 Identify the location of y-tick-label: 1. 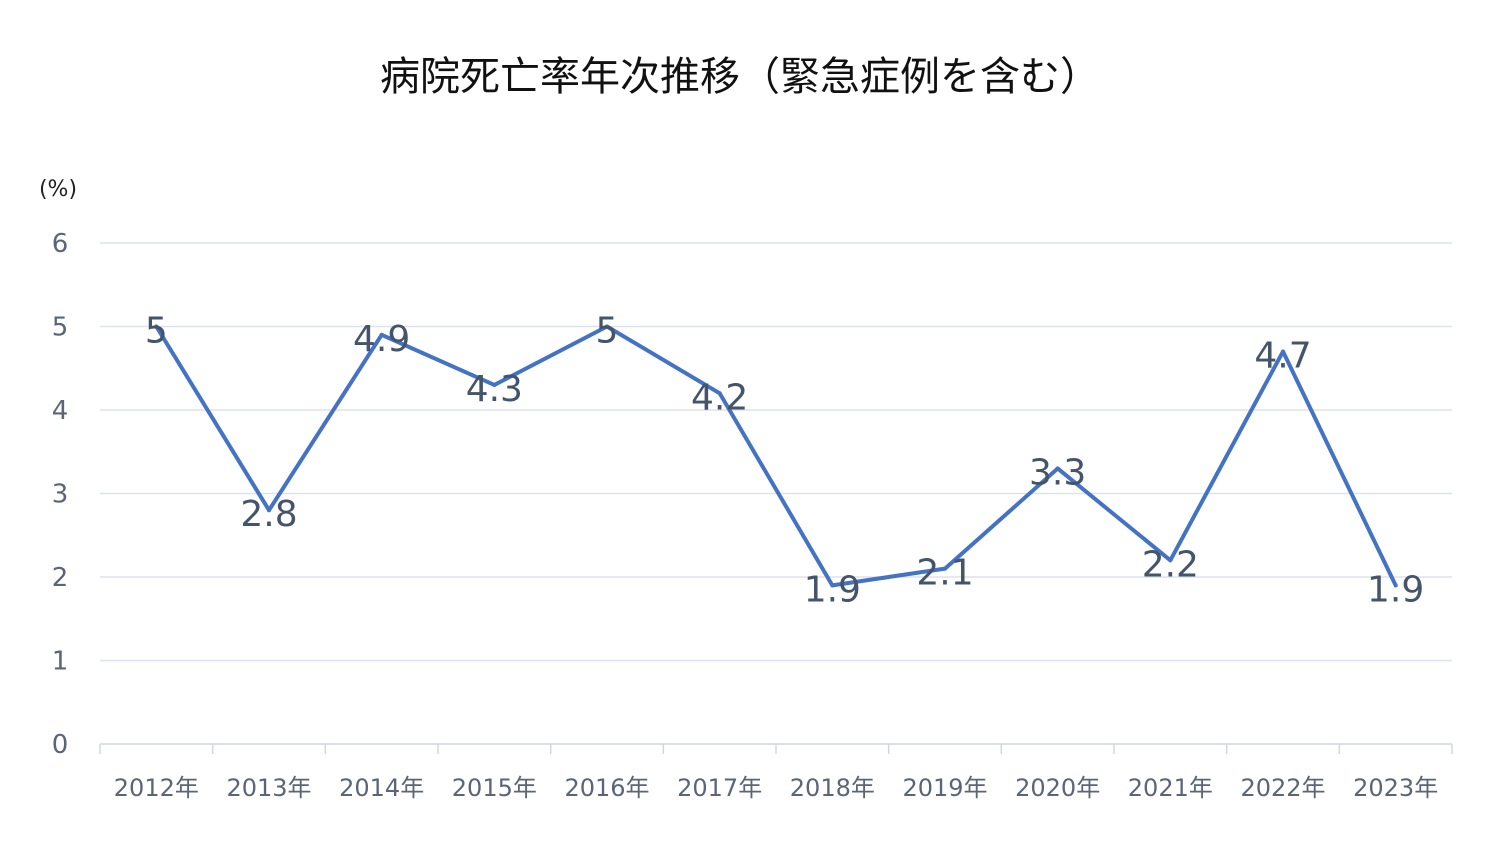
(60, 662).